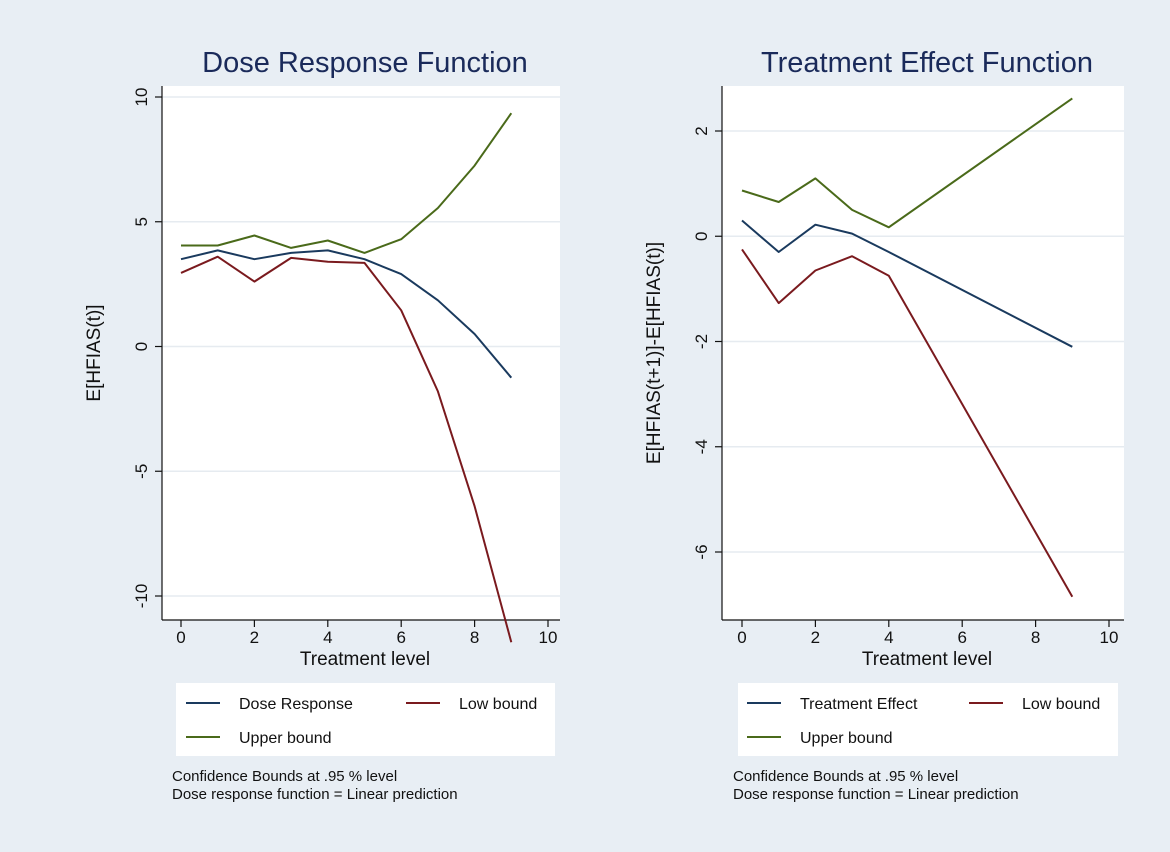 Image resolution: width=1170 pixels, height=852 pixels. I want to click on y-tick-label: 5, so click(141, 221).